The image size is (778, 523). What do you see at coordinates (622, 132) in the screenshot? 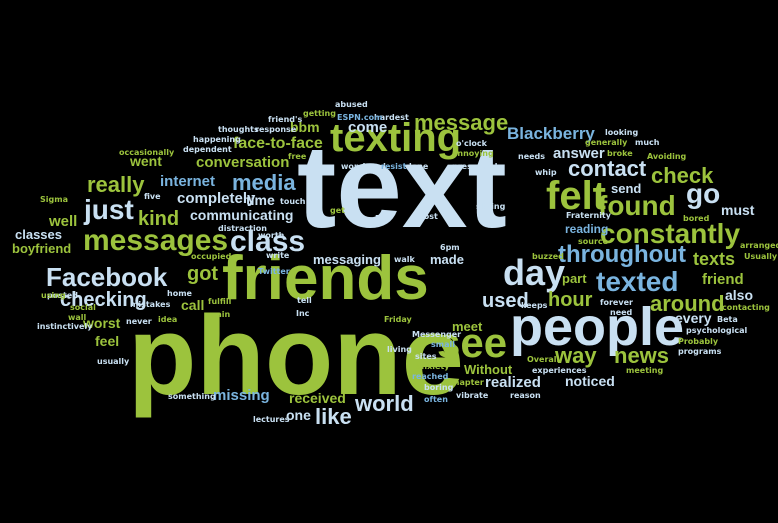
I see `word-looking: looking` at bounding box center [622, 132].